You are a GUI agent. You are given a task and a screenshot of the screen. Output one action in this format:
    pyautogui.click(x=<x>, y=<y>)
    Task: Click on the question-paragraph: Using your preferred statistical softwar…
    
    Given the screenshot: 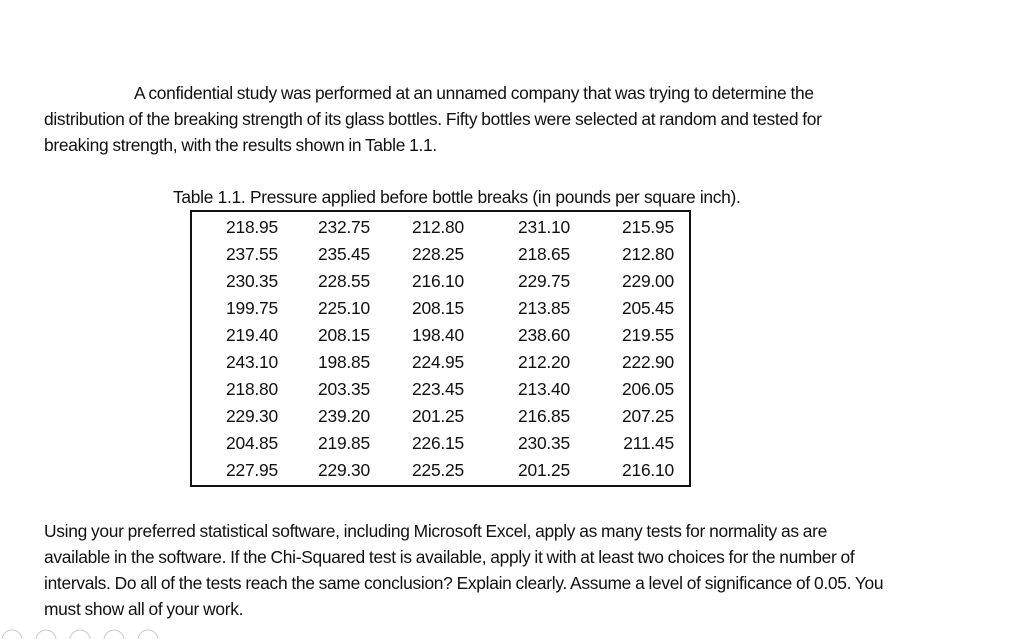 What is the action you would take?
    pyautogui.click(x=464, y=570)
    